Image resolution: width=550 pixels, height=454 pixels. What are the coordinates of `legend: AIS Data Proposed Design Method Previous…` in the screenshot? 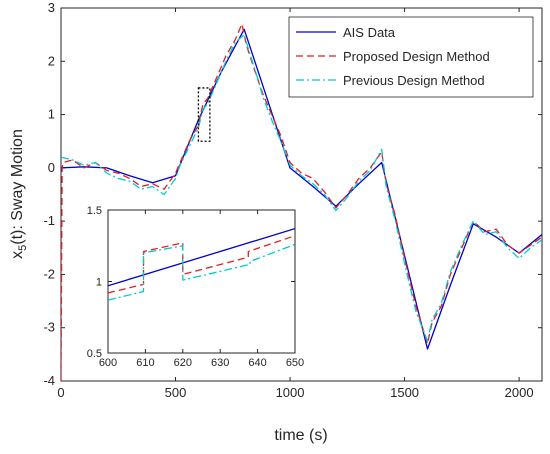 It's located at (411, 57).